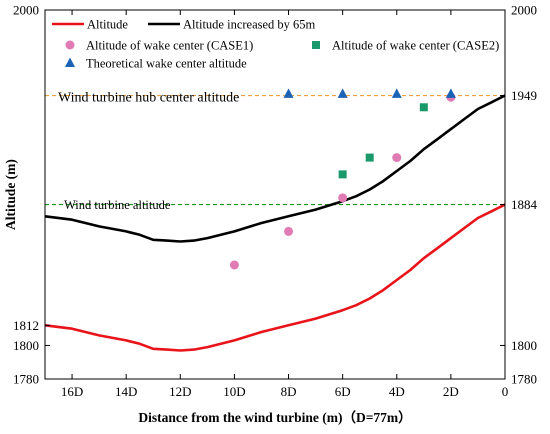 The width and height of the screenshot is (550, 434). I want to click on y-axis-title: Altitude (m), so click(10, 194).